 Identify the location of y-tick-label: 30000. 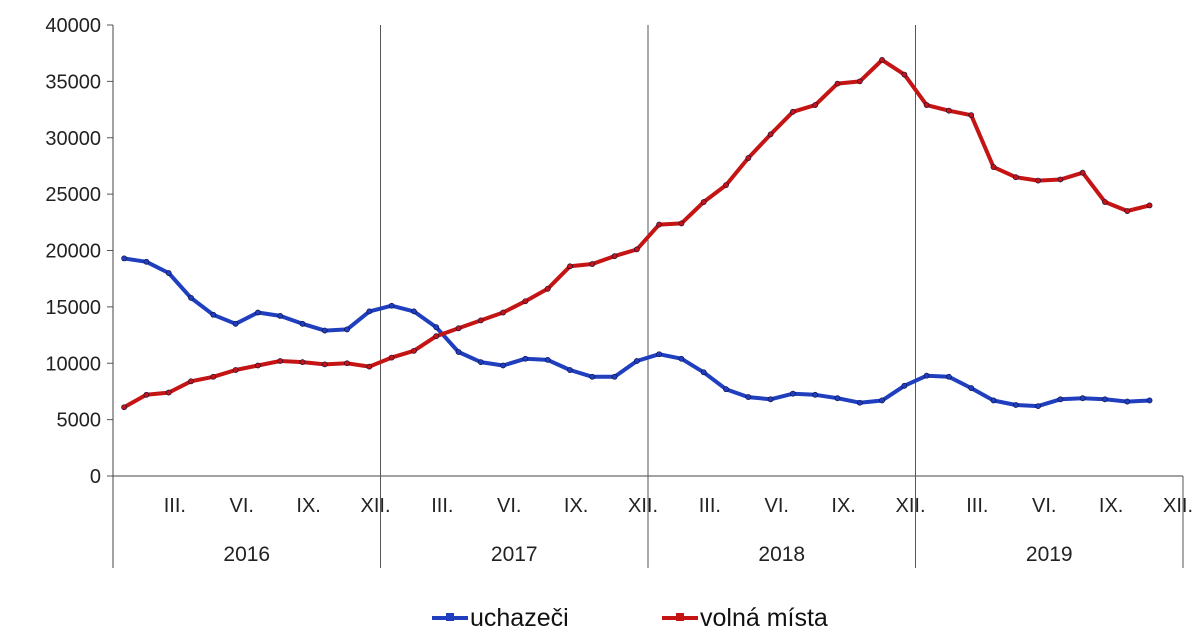
(73, 139).